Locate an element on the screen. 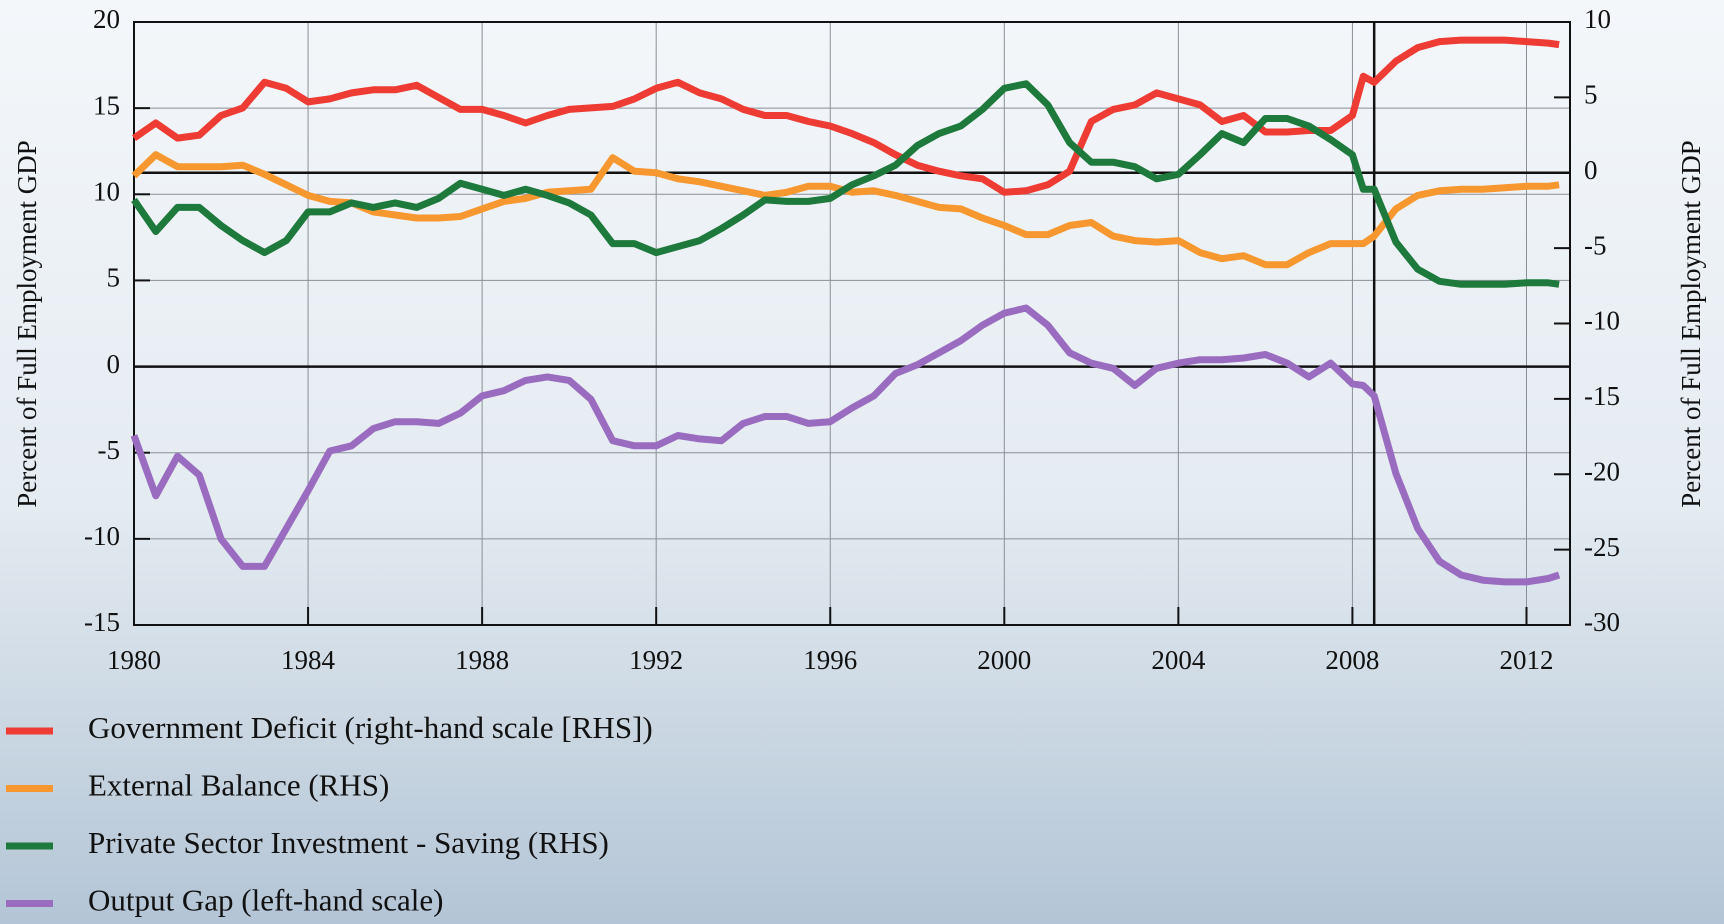  y2-tick-label: -20 is located at coordinates (1602, 471).